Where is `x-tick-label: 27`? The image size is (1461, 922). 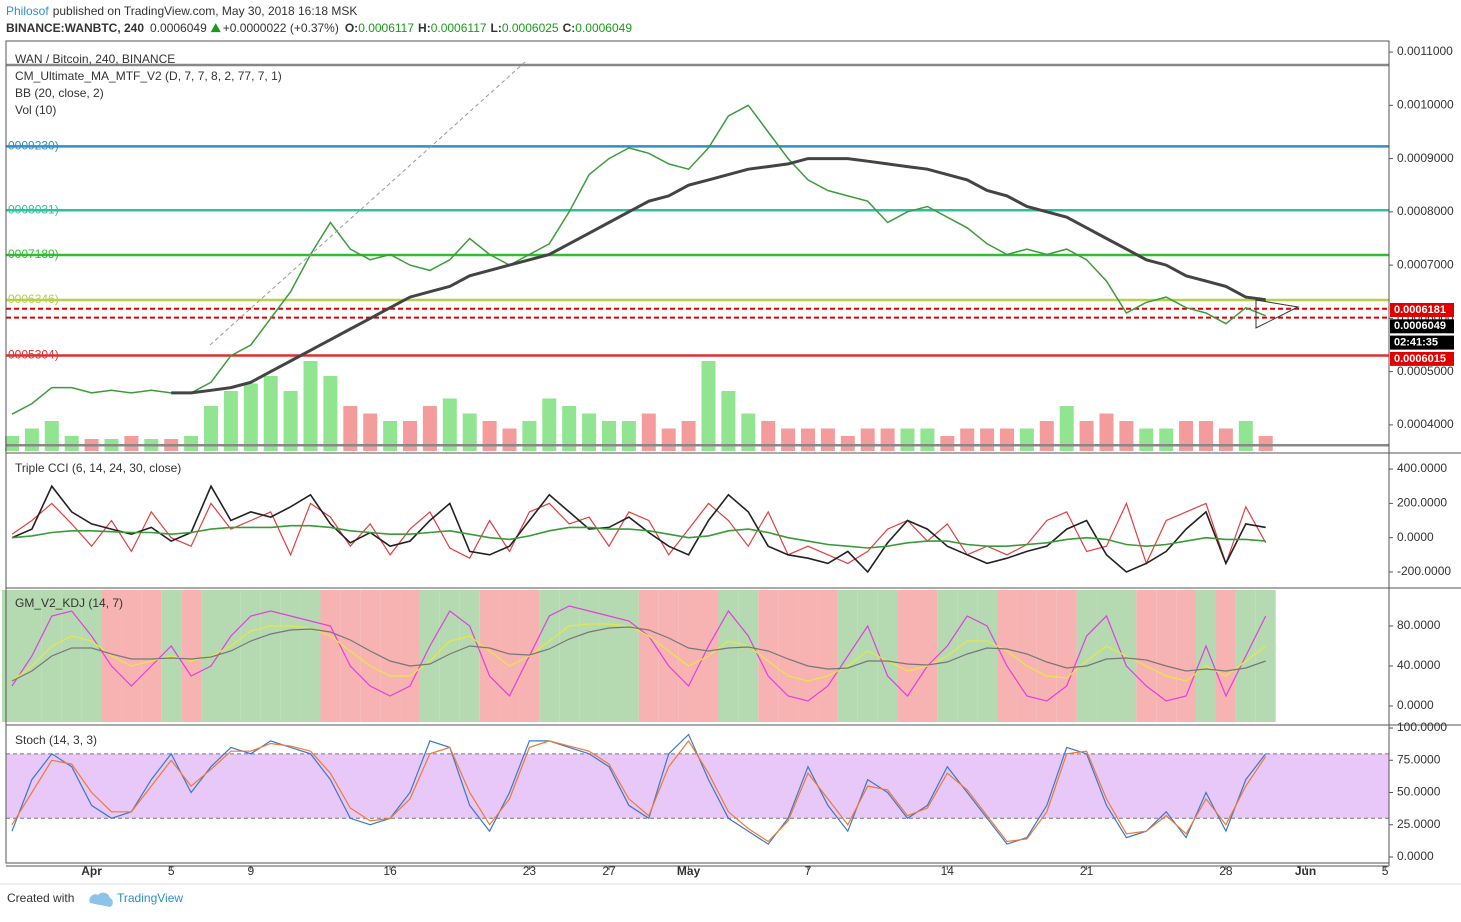 x-tick-label: 27 is located at coordinates (609, 871).